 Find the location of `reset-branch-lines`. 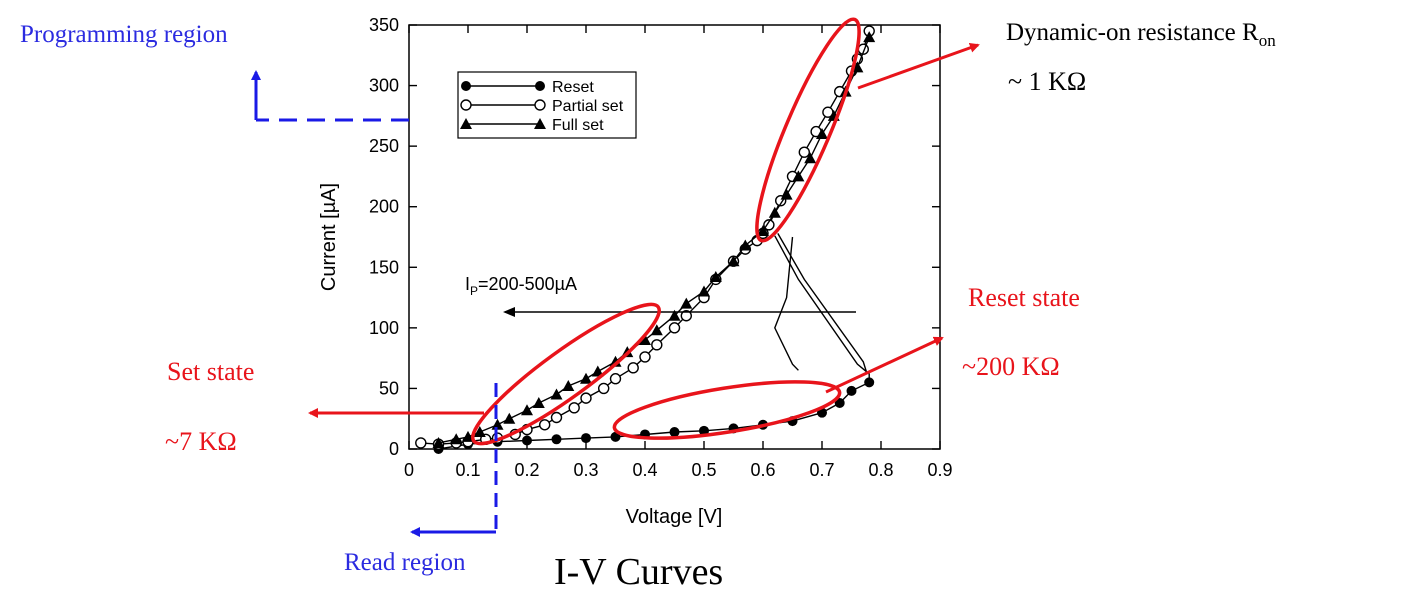

reset-branch-lines is located at coordinates (822, 308).